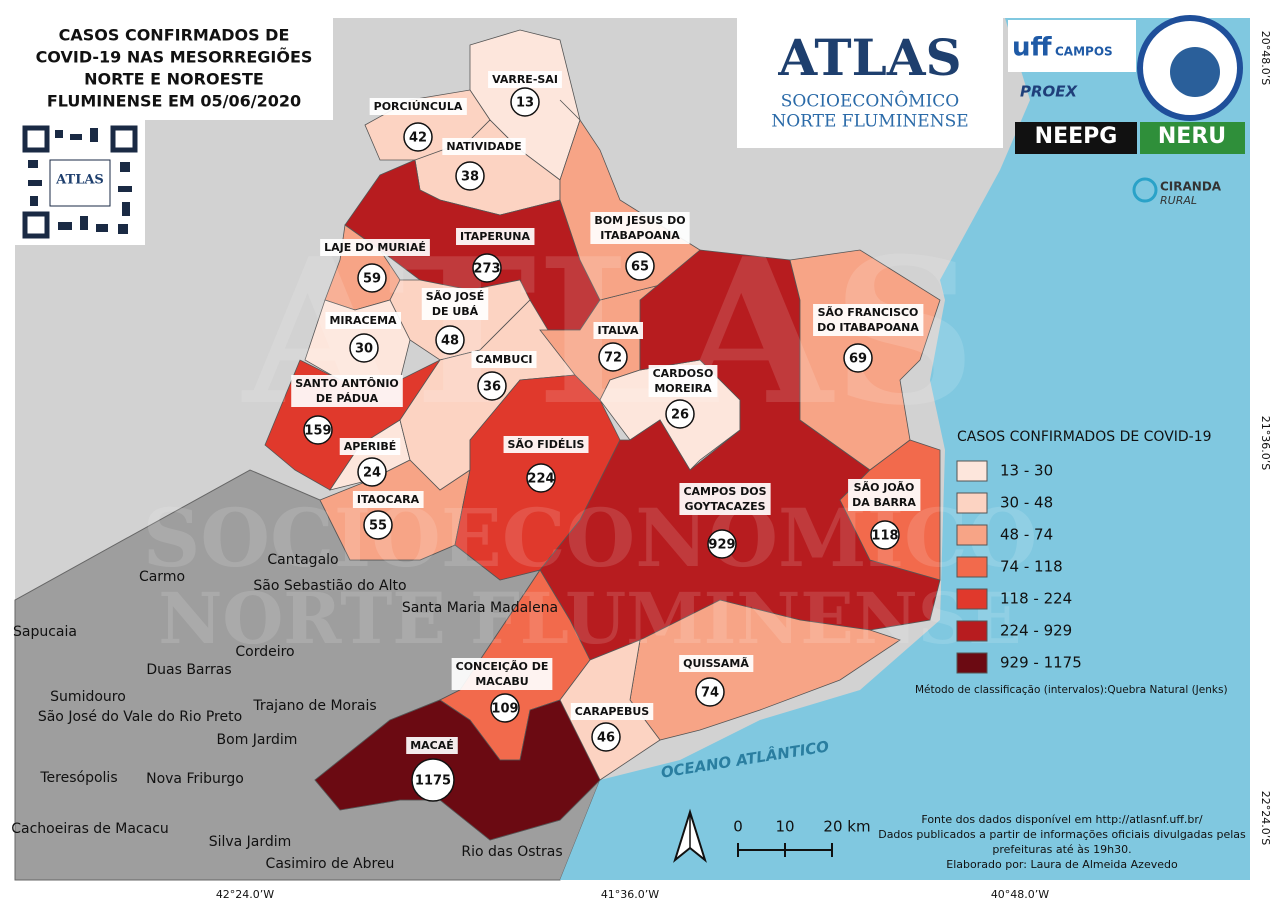 This screenshot has height=905, width=1280. Describe the element at coordinates (884, 502) in the screenshot. I see `municipality-name: DA BARRA` at that location.